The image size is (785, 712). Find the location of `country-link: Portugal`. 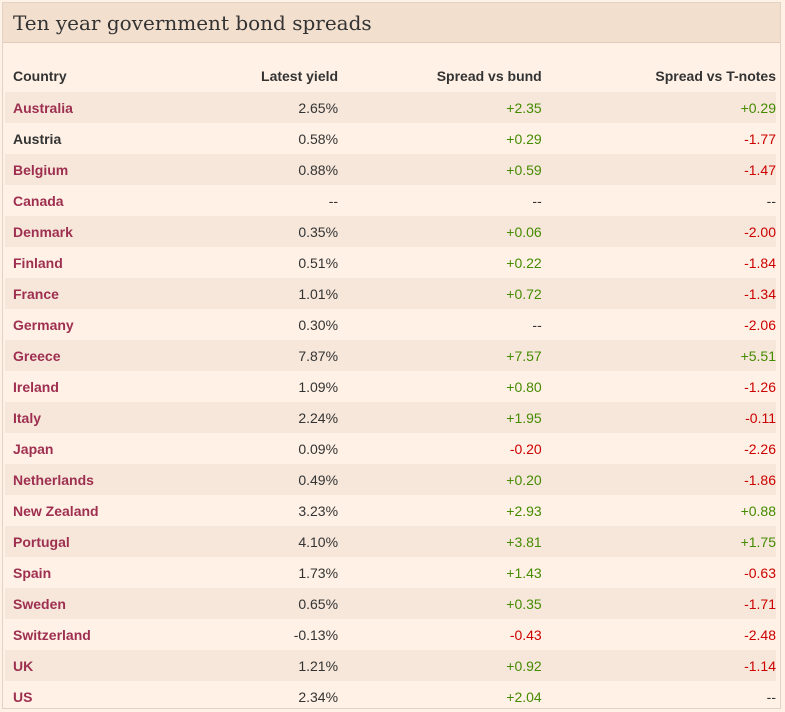

country-link: Portugal is located at coordinates (108, 541).